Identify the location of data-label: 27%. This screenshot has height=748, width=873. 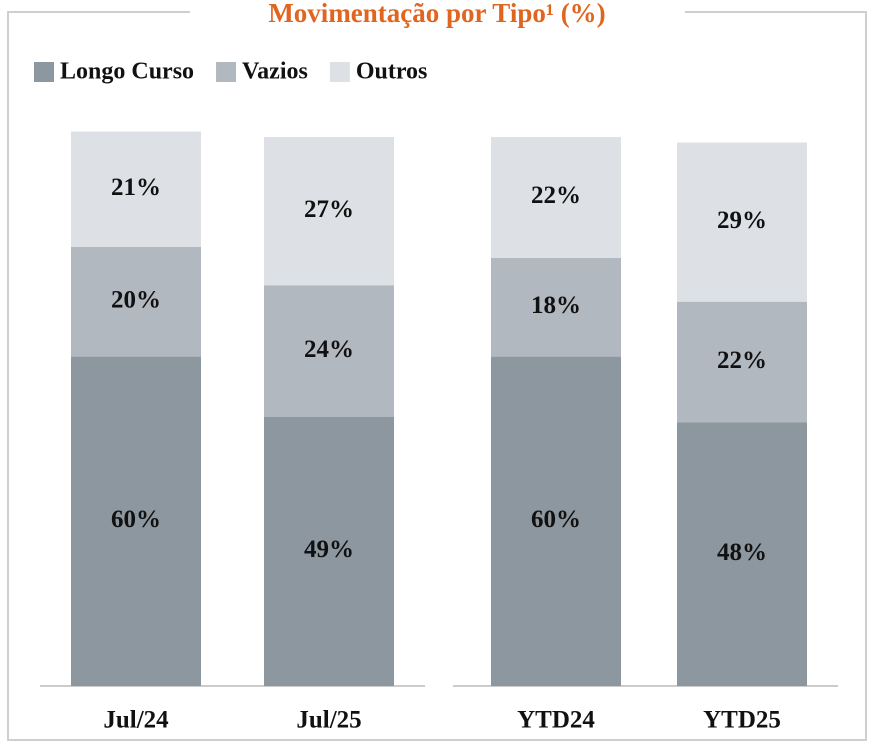
(329, 209).